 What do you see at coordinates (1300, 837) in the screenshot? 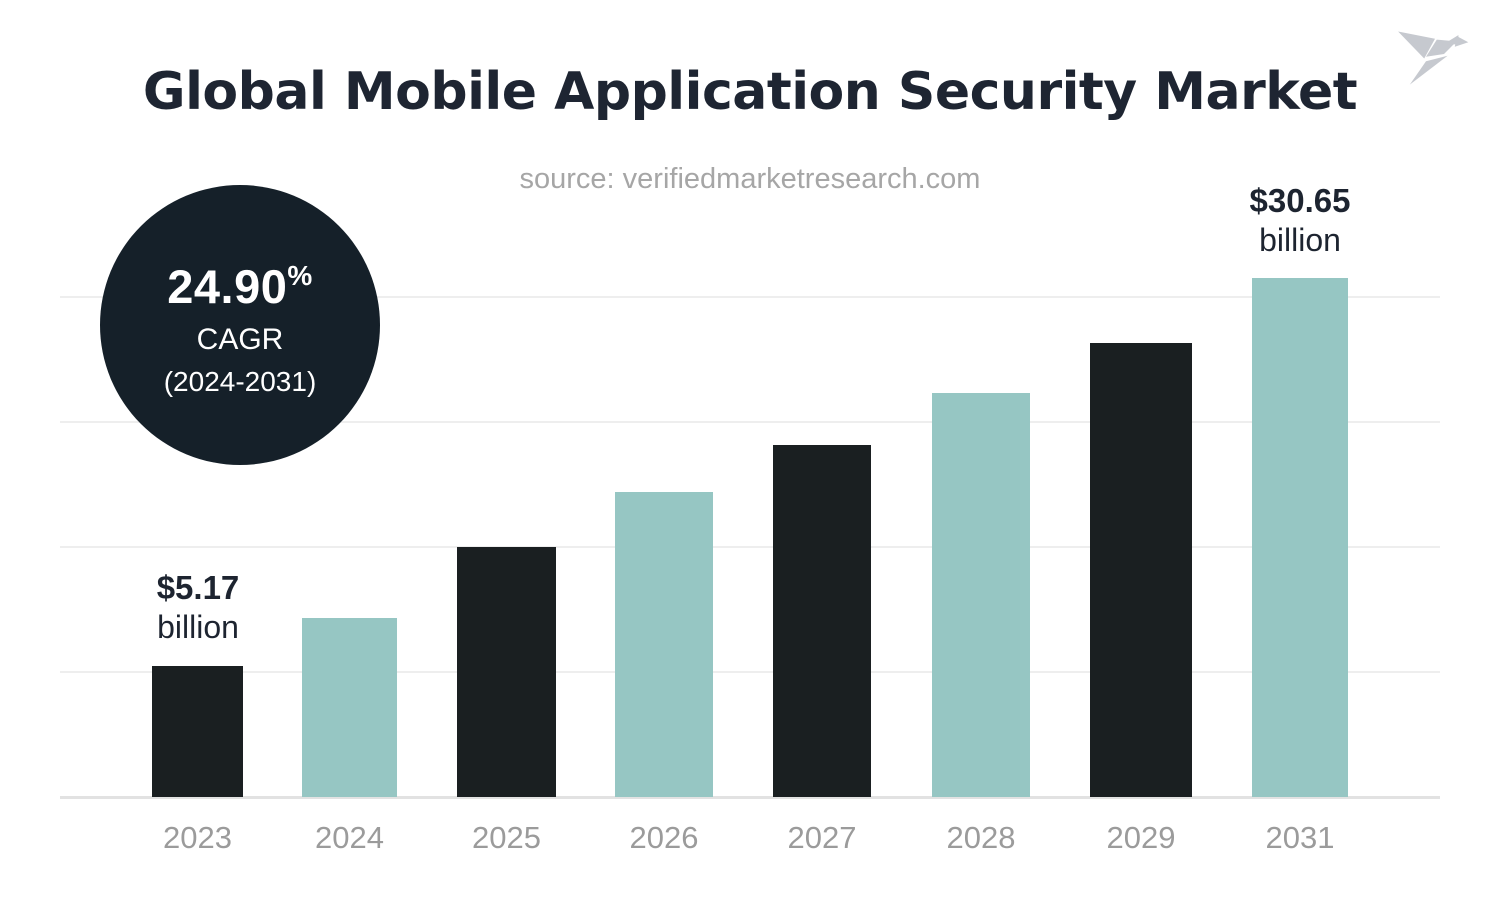
I see `x-axis-label-2031: 2031` at bounding box center [1300, 837].